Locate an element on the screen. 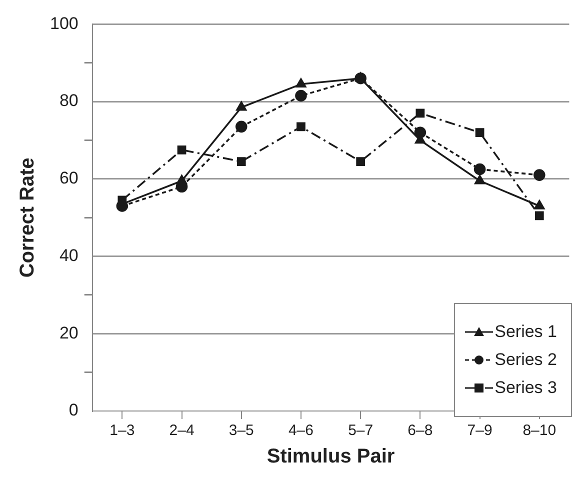 This screenshot has width=584, height=483. x-axis-title: Stimulus Pair is located at coordinates (330, 457).